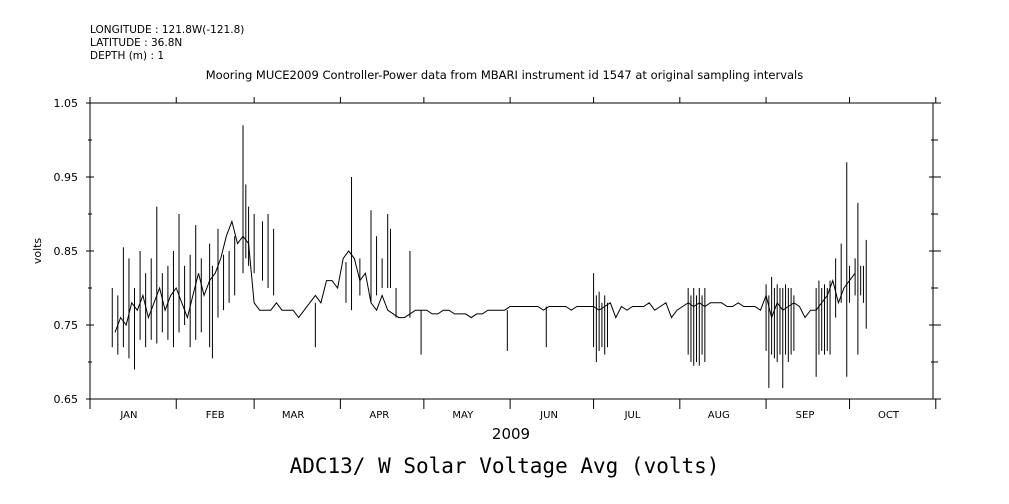 Image resolution: width=1009 pixels, height=504 pixels. I want to click on x-tick-label: MAY, so click(463, 415).